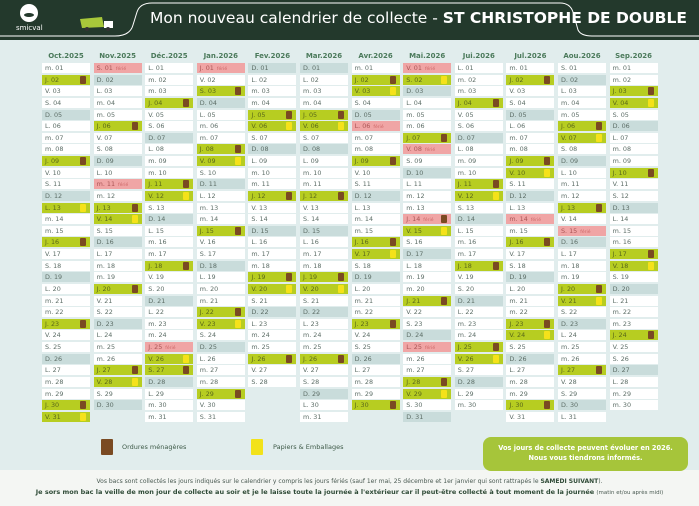  Describe the element at coordinates (259, 137) in the screenshot. I see `day-label: S. 07` at that location.